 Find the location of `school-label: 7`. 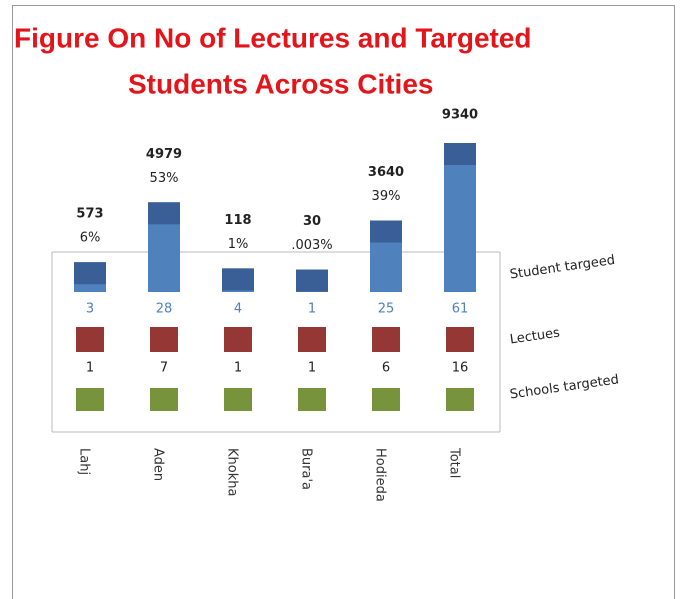

school-label: 7 is located at coordinates (164, 368).